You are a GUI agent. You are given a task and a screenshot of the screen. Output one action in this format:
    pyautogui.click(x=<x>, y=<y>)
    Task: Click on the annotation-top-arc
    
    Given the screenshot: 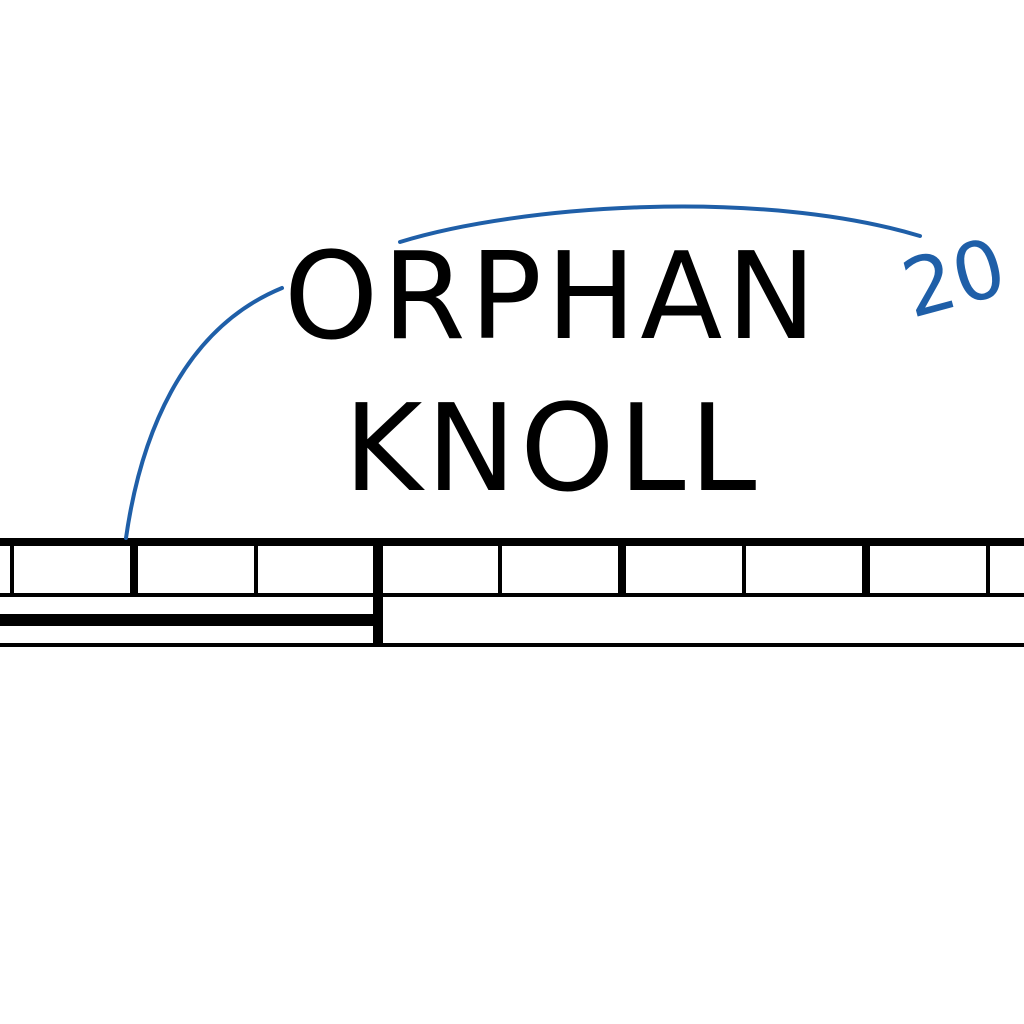 What is the action you would take?
    pyautogui.click(x=660, y=224)
    